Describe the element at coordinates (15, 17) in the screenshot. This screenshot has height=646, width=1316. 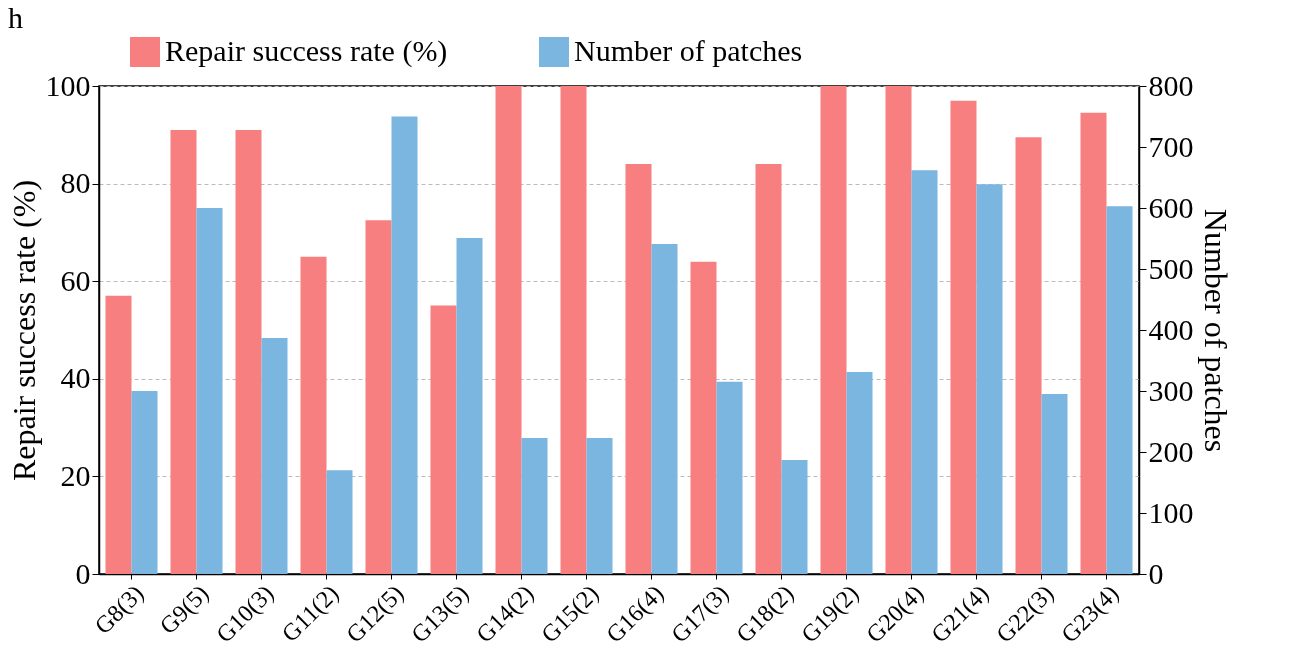
I see `text: h` at that location.